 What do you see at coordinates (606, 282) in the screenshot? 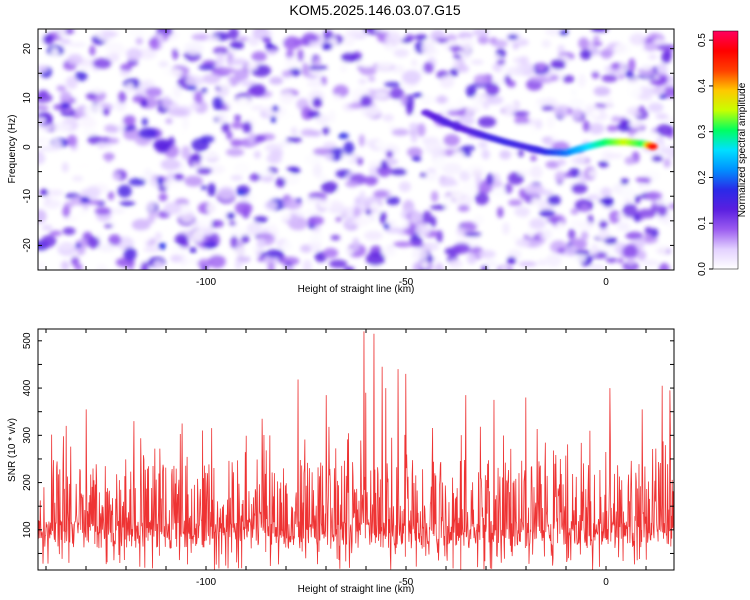
I see `x-tick-label: 0` at bounding box center [606, 282].